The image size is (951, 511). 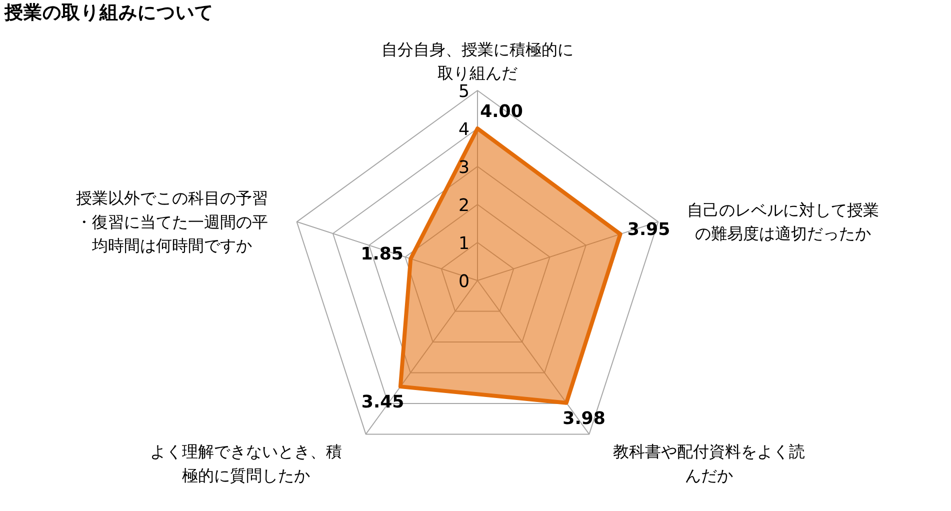 I want to click on spoke-label: よく理解できないとき、積極的に質問したか, so click(x=246, y=463).